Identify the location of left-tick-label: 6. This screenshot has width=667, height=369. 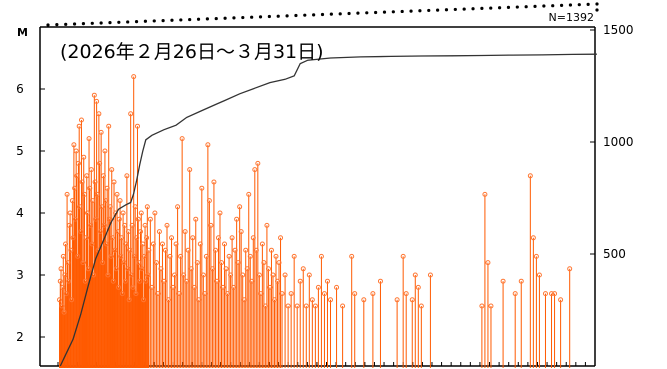
(20, 89).